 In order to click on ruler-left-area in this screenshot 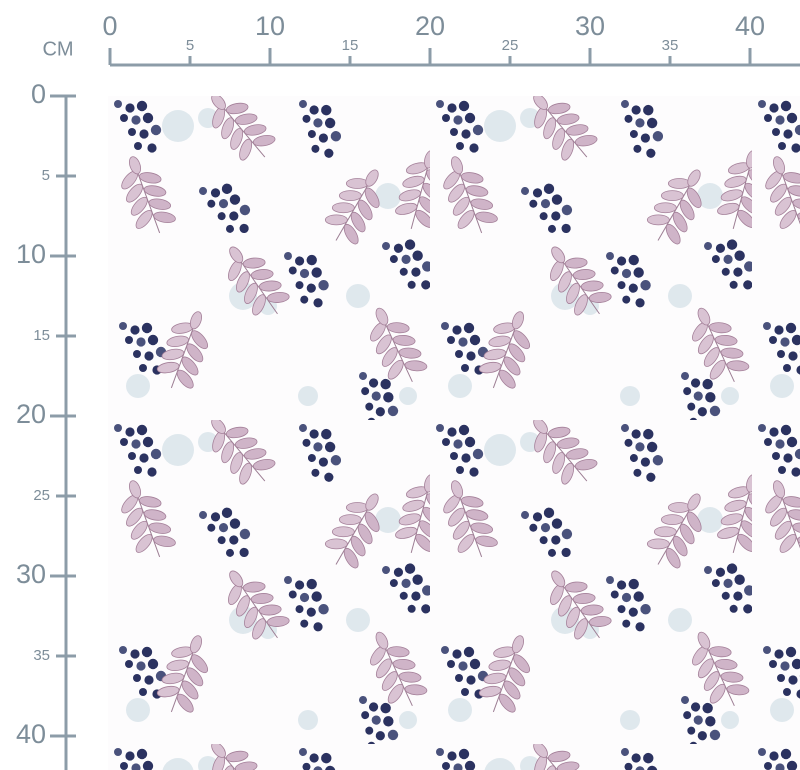, I will do `click(54, 433)`.